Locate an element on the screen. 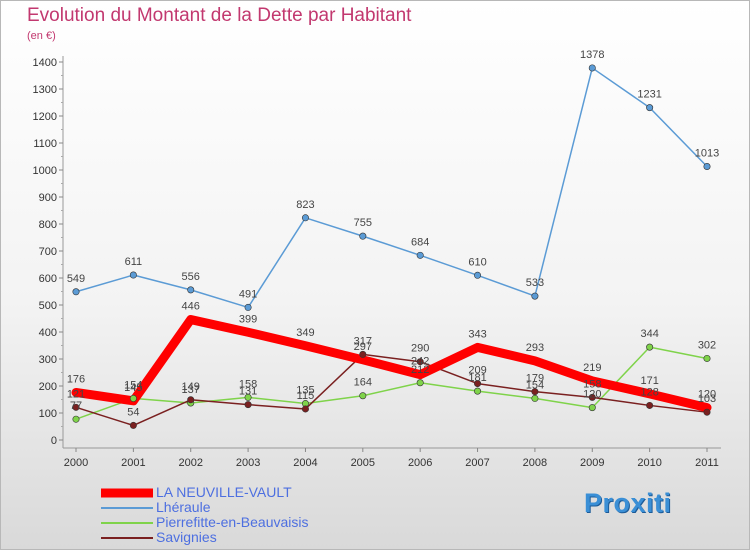  x-tick-label: 2003 is located at coordinates (248, 463).